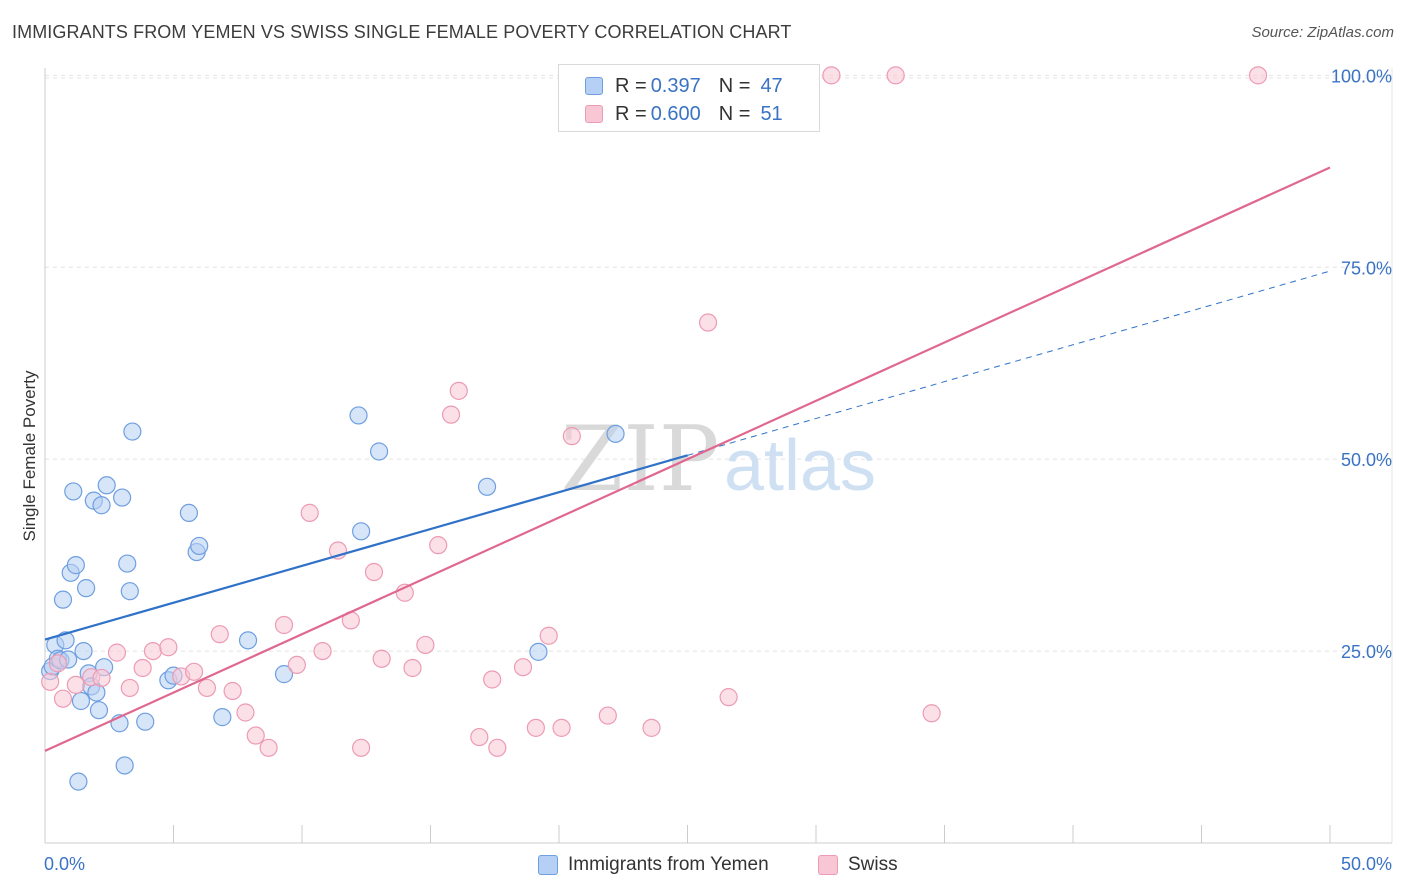 This screenshot has width=1406, height=892. Describe the element at coordinates (771, 85) in the screenshot. I see `n-value-yemen: 47` at that location.